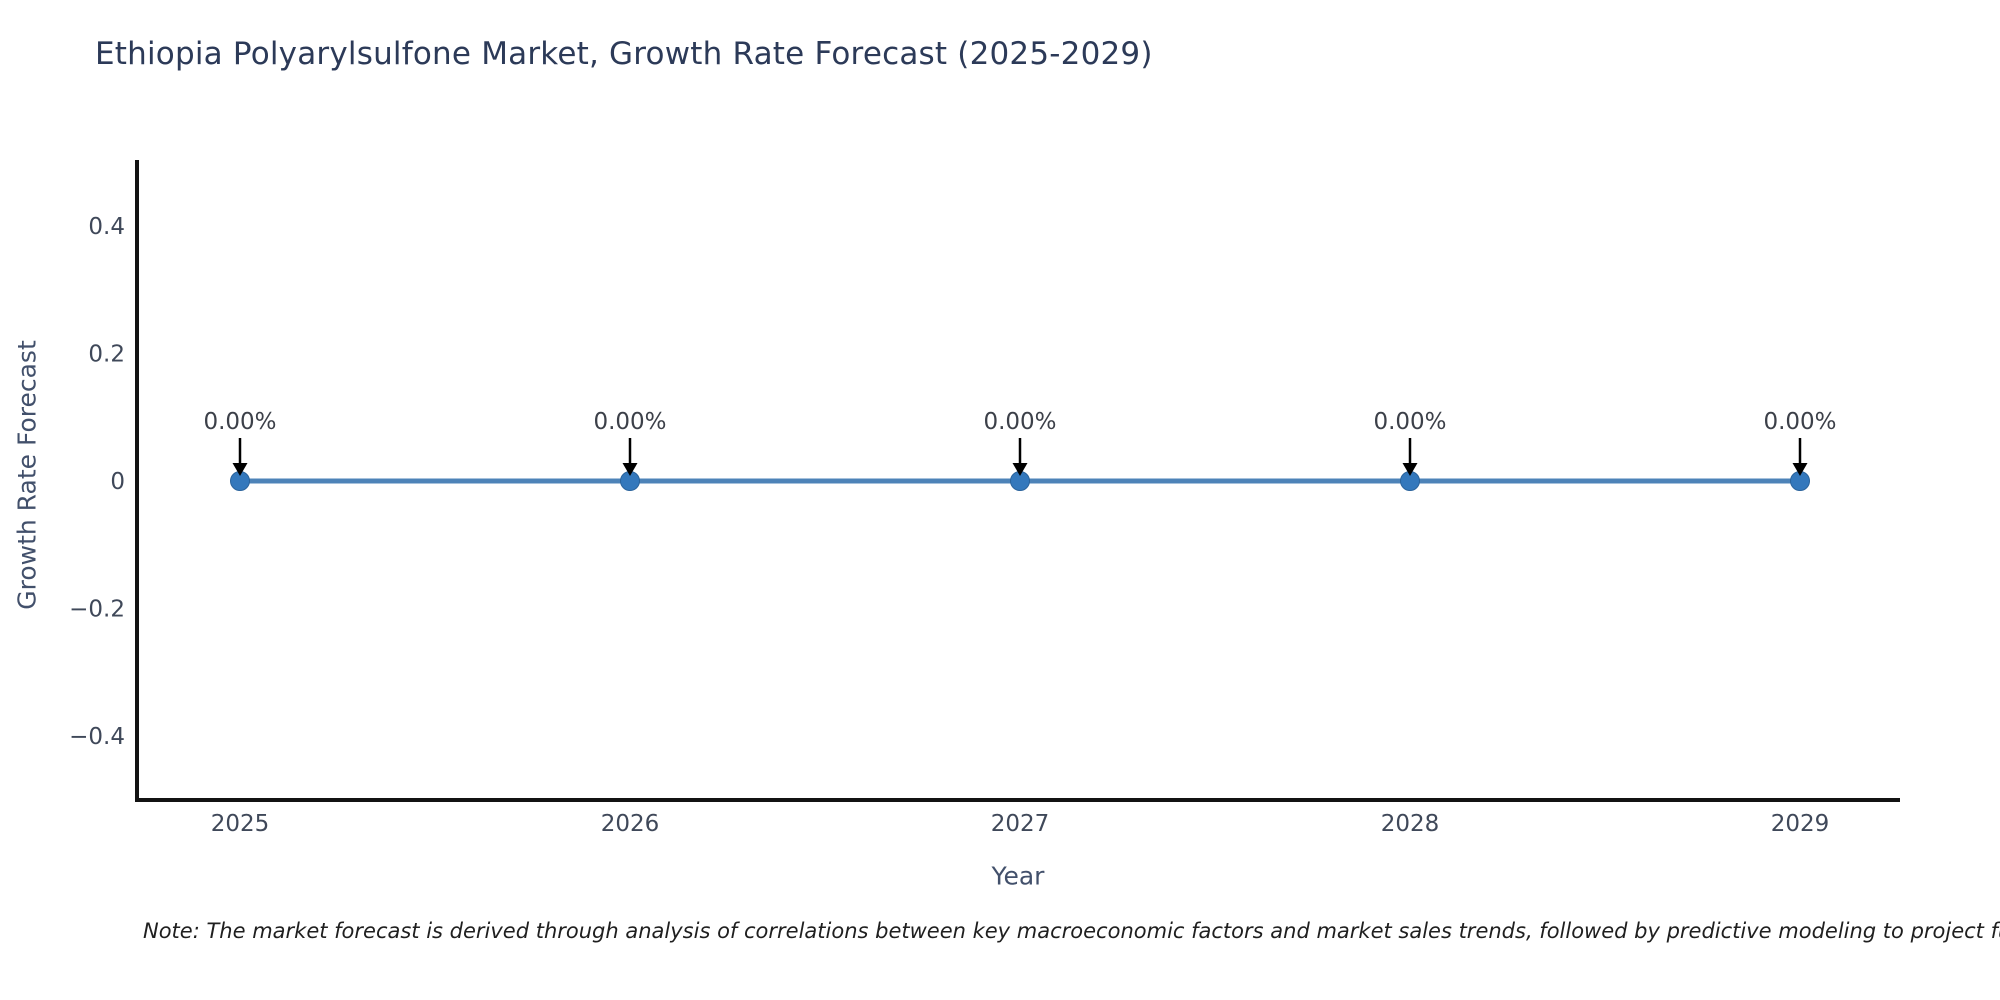 The image size is (2000, 1000). I want to click on y-axis-title: Growth Rate Forecast, so click(27, 475).